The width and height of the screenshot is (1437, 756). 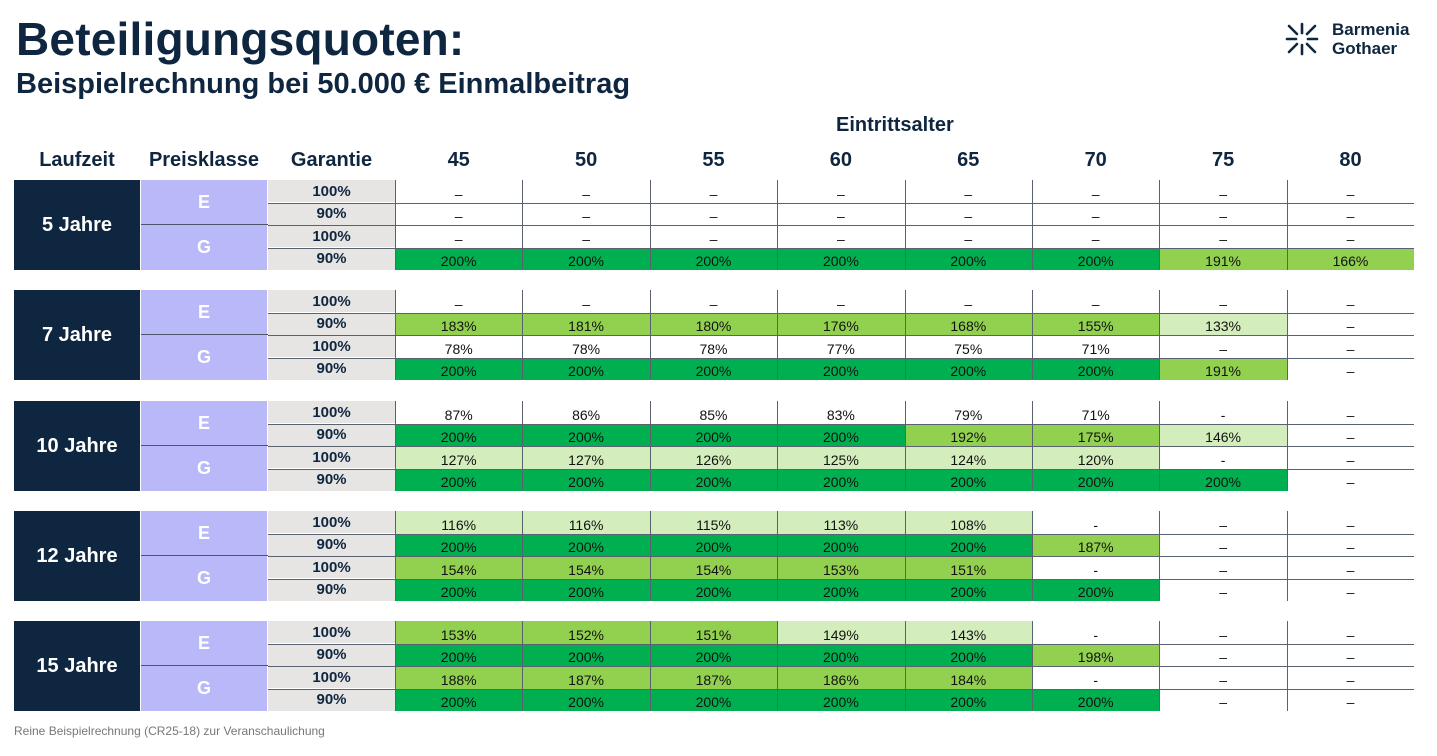 What do you see at coordinates (1350, 261) in the screenshot?
I see `quota-value: 166%` at bounding box center [1350, 261].